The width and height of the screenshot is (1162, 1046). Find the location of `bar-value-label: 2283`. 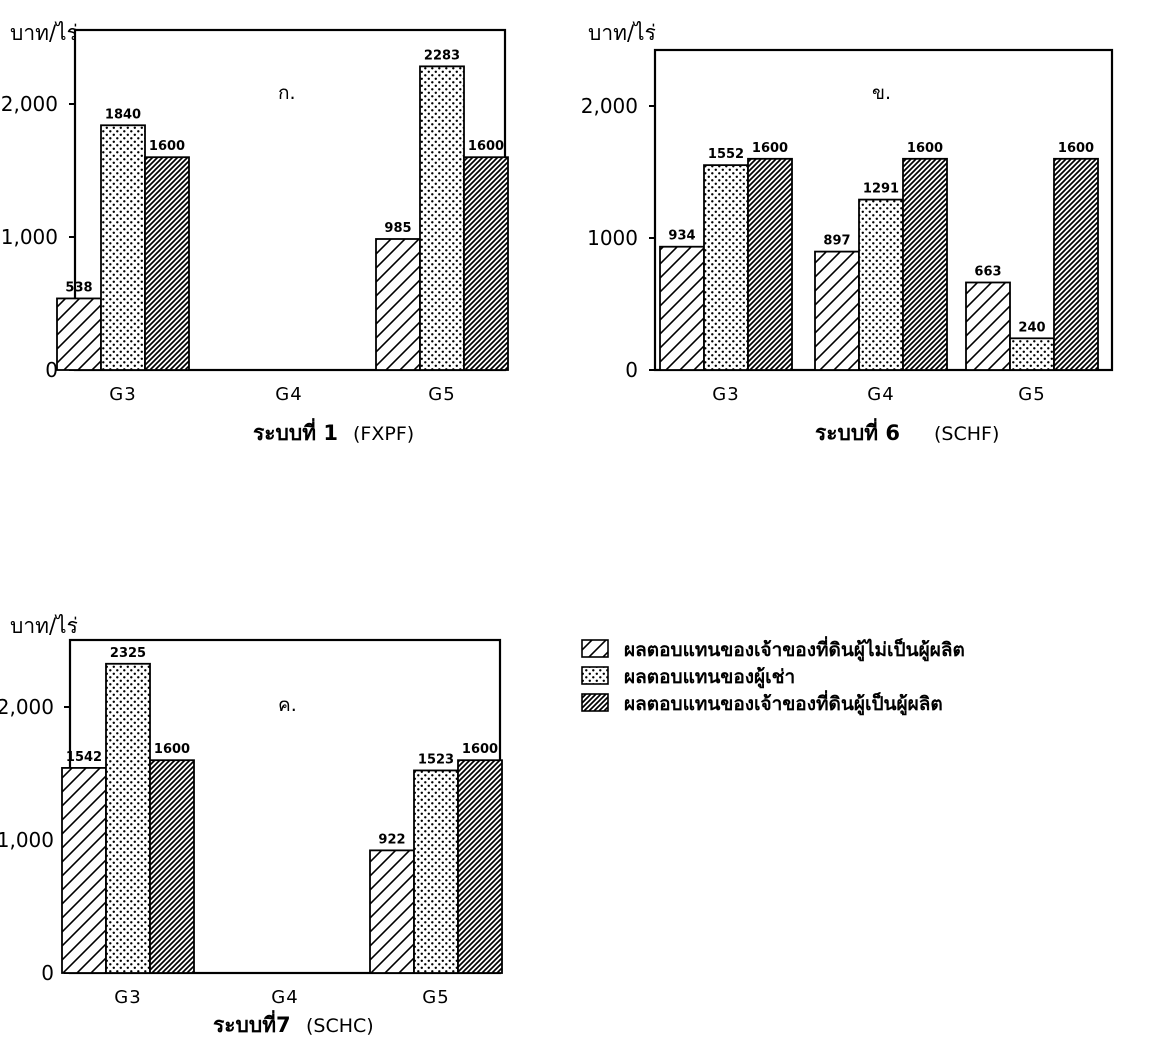

bar-value-label: 2283 is located at coordinates (442, 55).